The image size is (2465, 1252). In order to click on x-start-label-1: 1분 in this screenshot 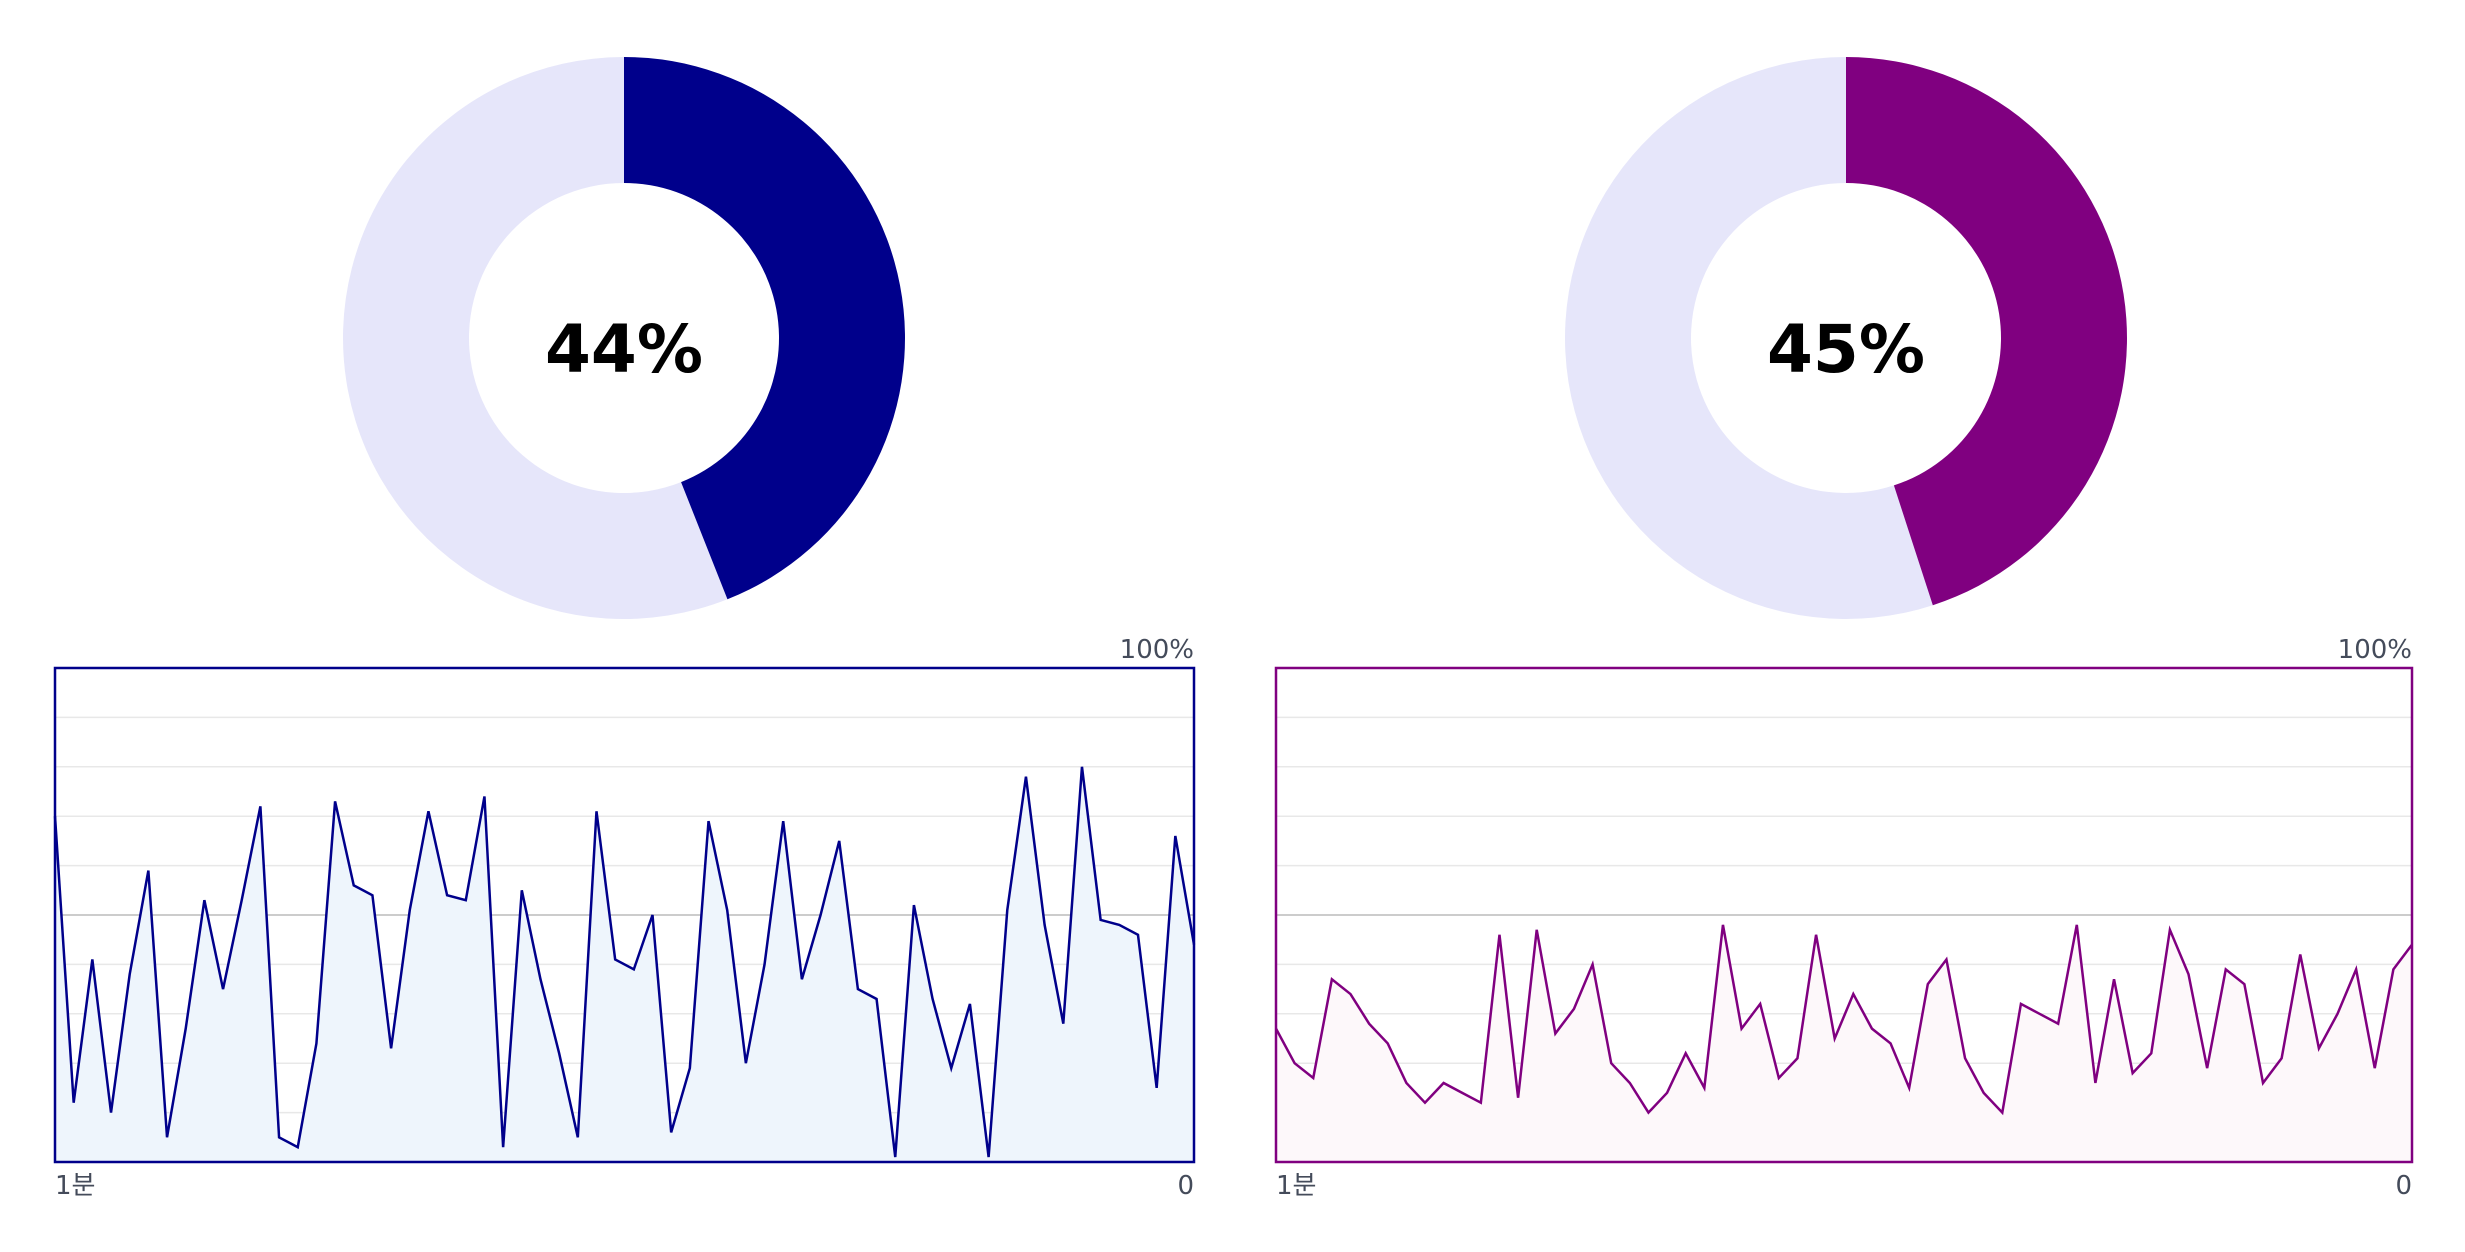, I will do `click(75, 1186)`.